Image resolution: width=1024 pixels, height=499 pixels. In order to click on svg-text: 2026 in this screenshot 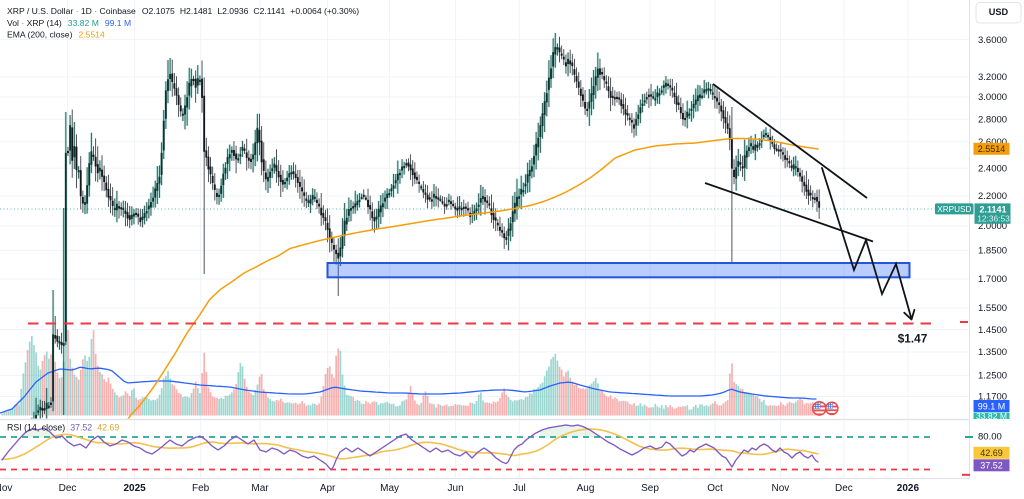, I will do `click(908, 488)`.